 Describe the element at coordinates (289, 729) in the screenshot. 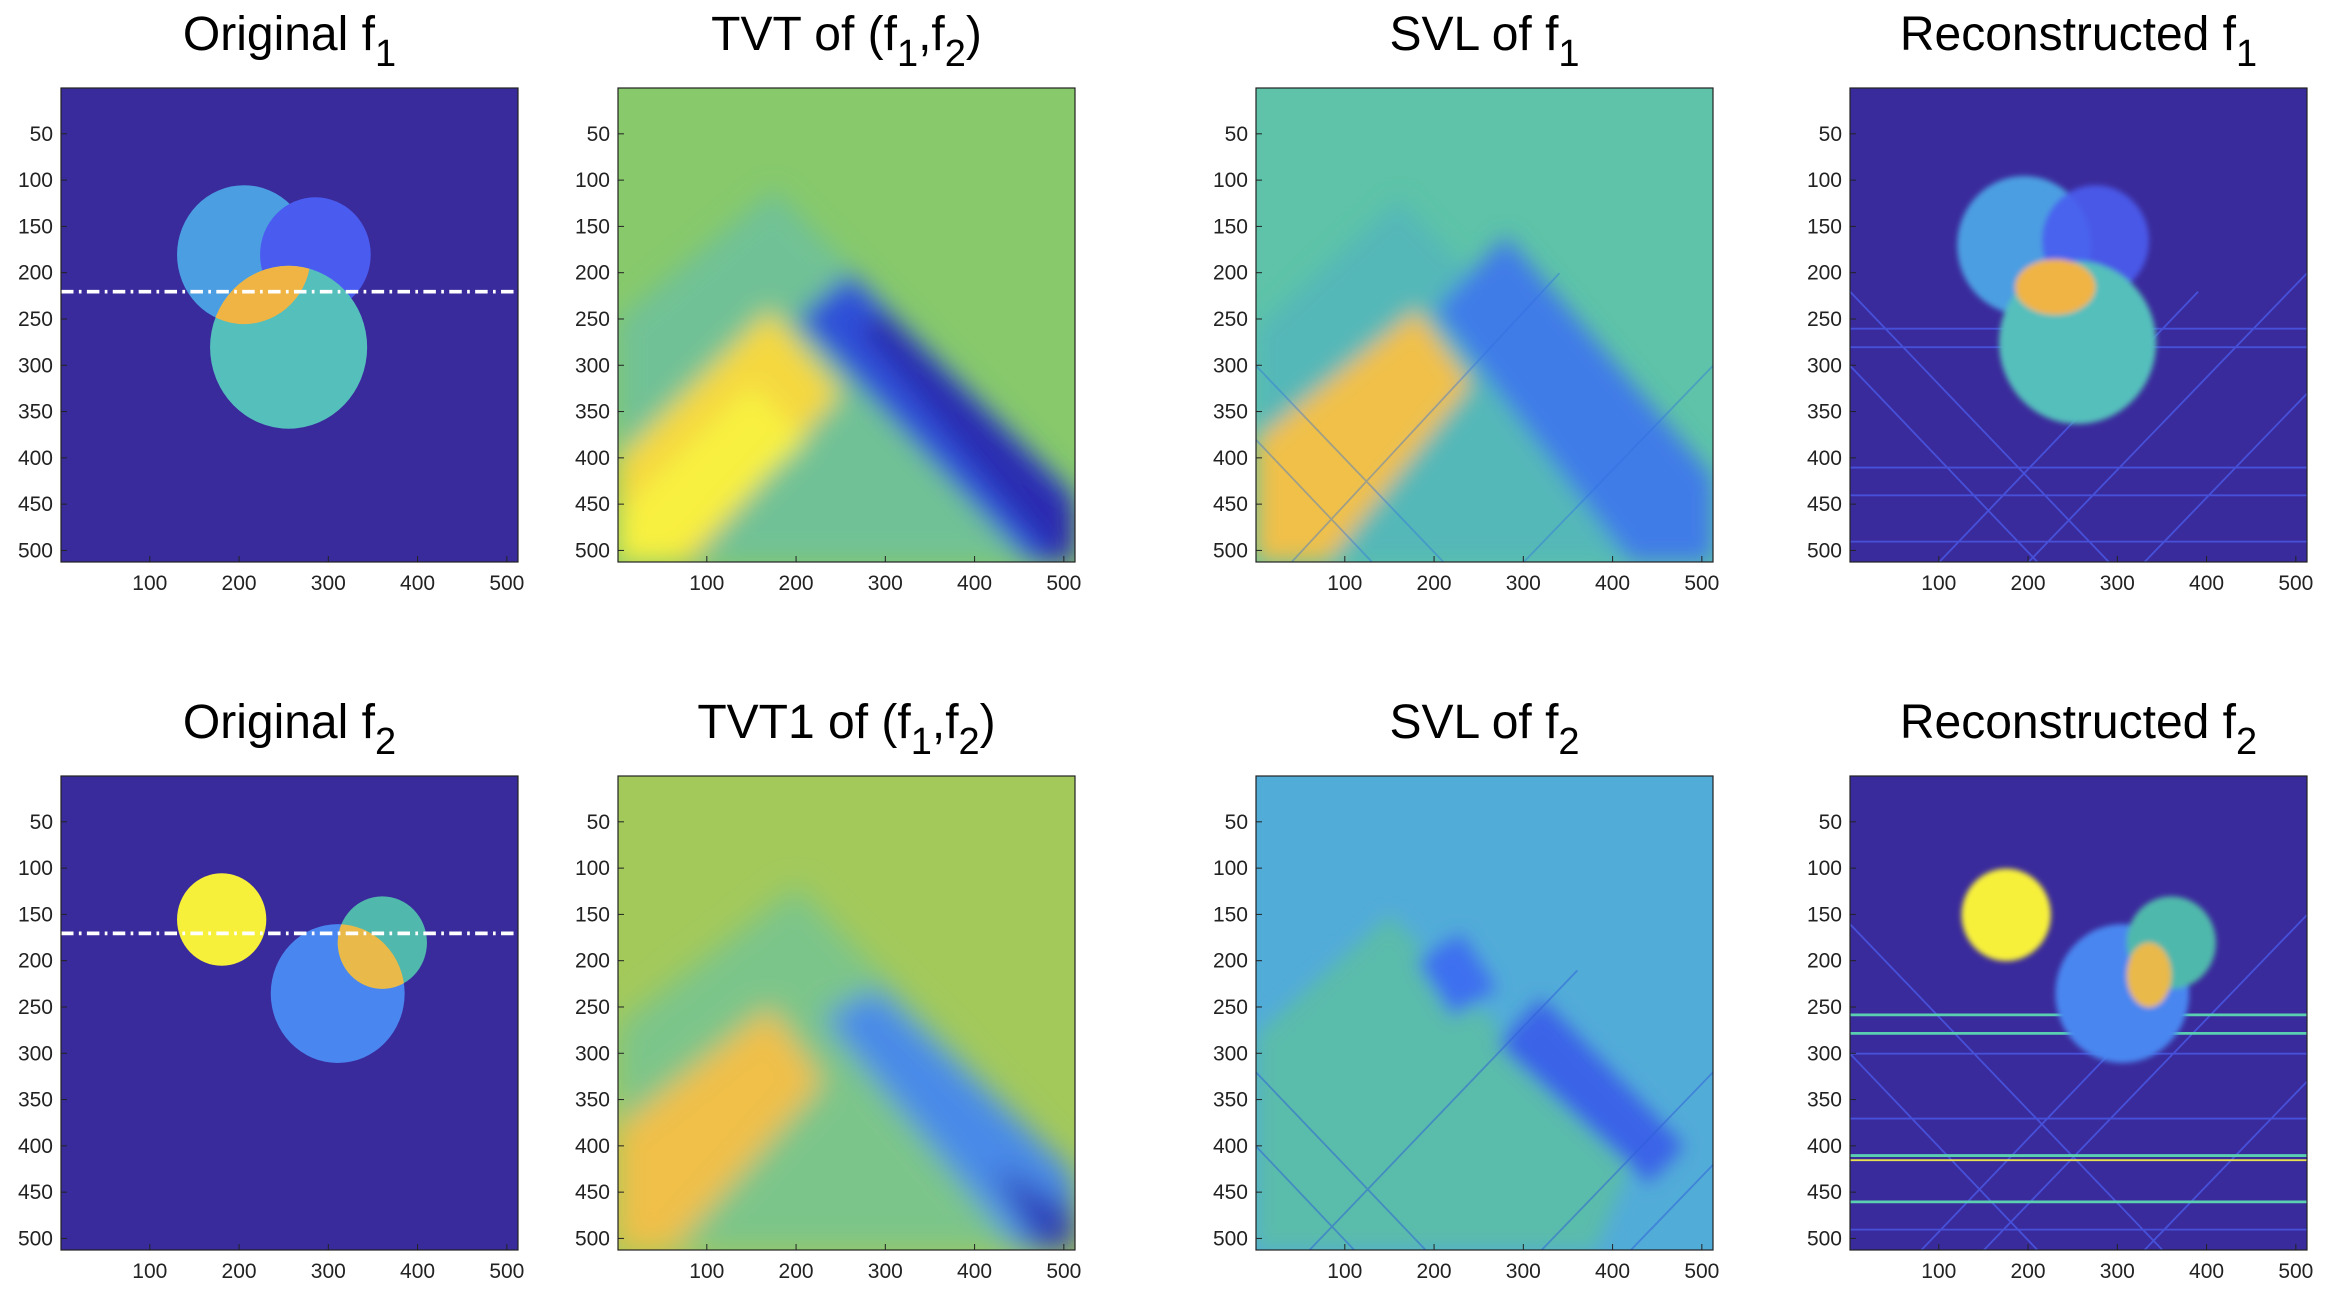

I see `panel-title: Original f2` at that location.